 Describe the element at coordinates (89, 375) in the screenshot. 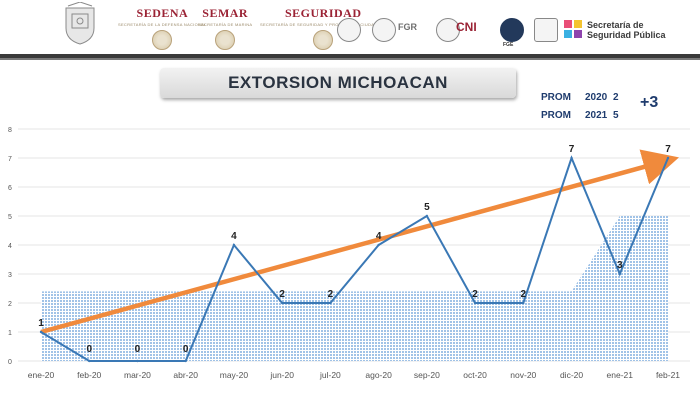

I see `x-tick-label: feb-20` at that location.